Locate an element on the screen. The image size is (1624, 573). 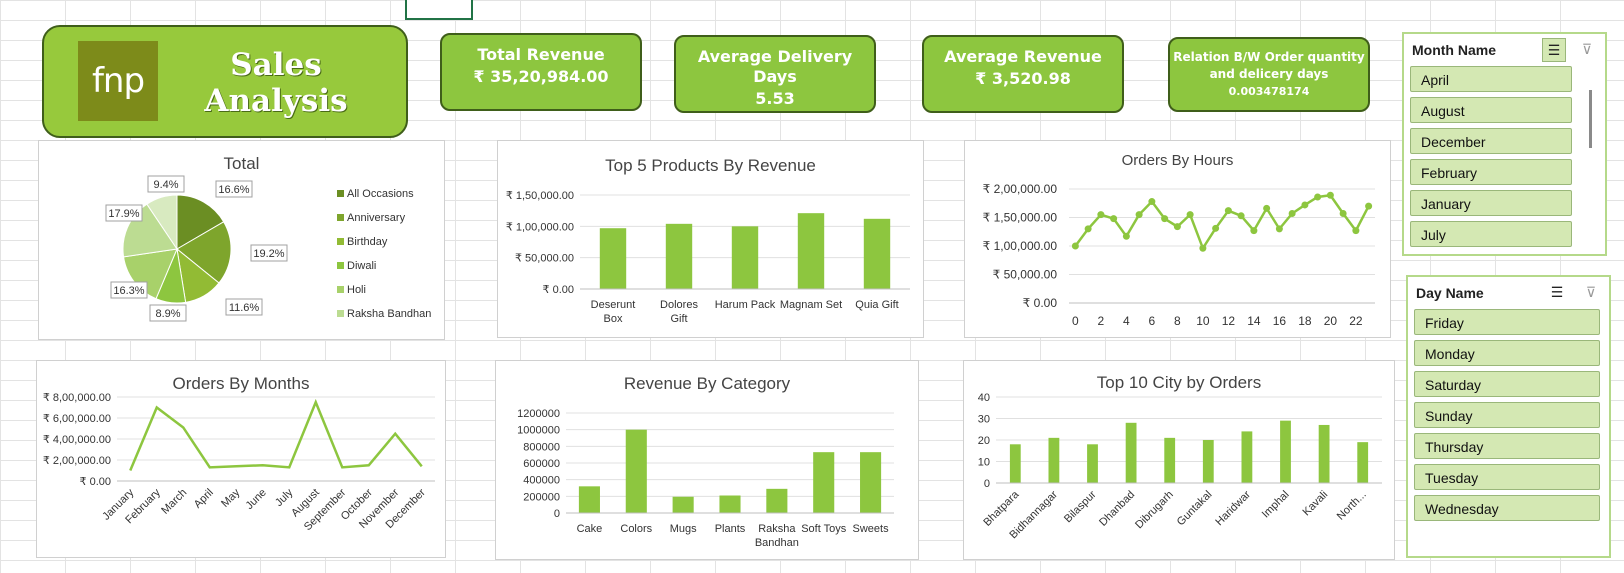
chart-title: Top 10 City by Orders is located at coordinates (1179, 382).